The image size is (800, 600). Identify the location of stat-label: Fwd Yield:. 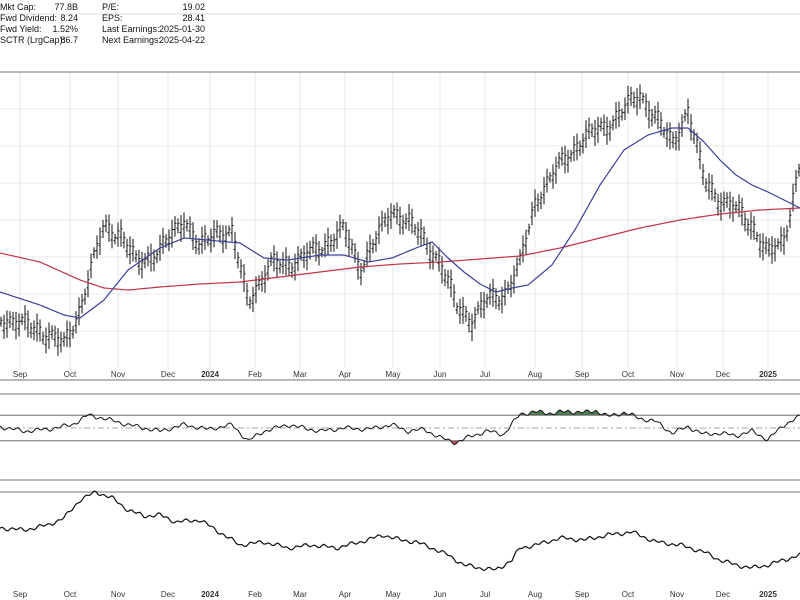
(21, 29).